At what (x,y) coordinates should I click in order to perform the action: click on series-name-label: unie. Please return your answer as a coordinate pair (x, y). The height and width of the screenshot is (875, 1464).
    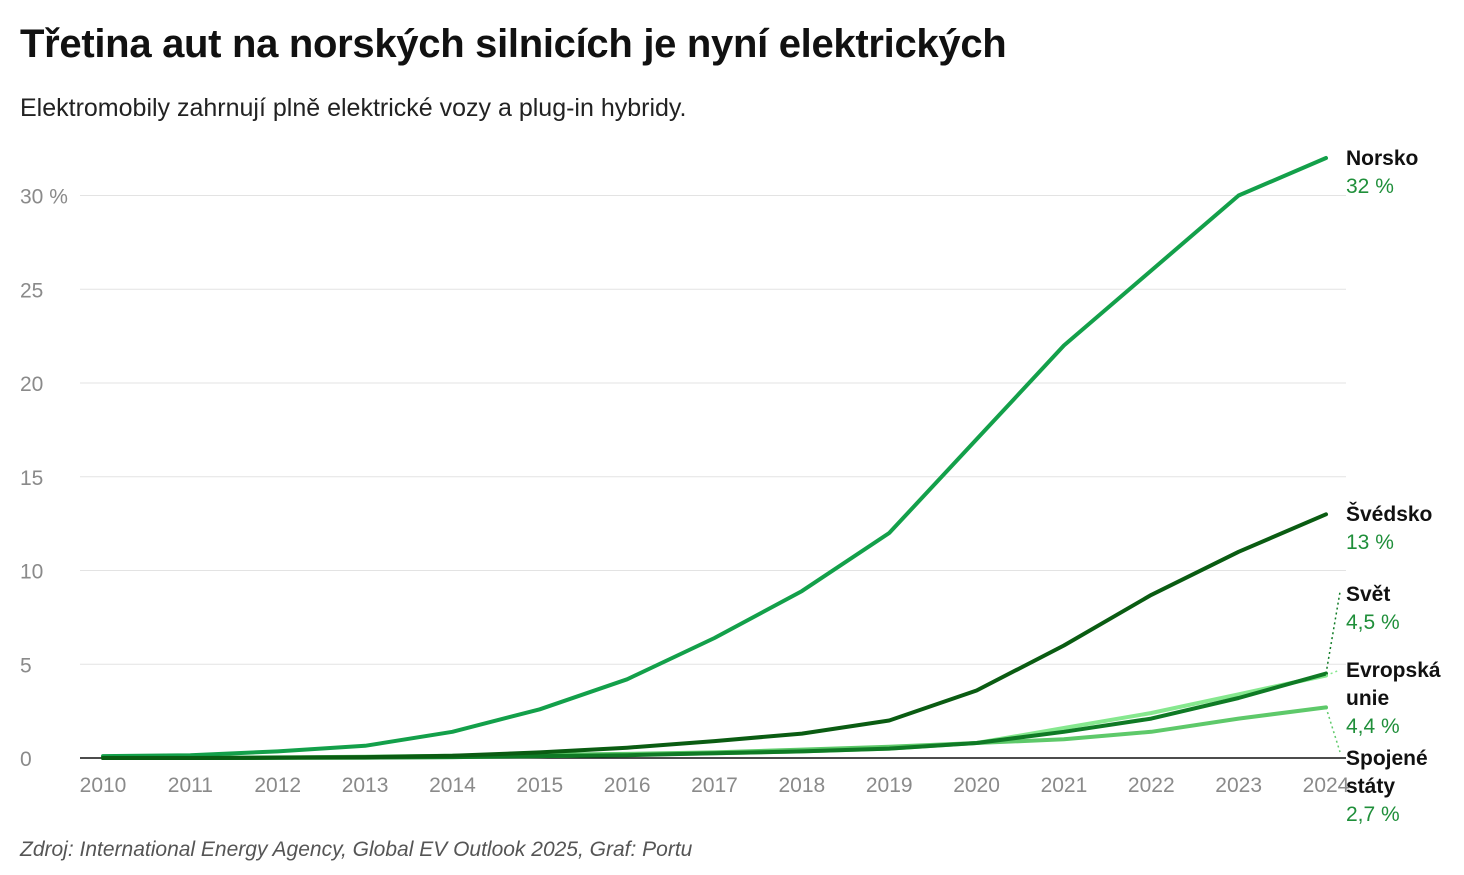
    Looking at the image, I should click on (1367, 698).